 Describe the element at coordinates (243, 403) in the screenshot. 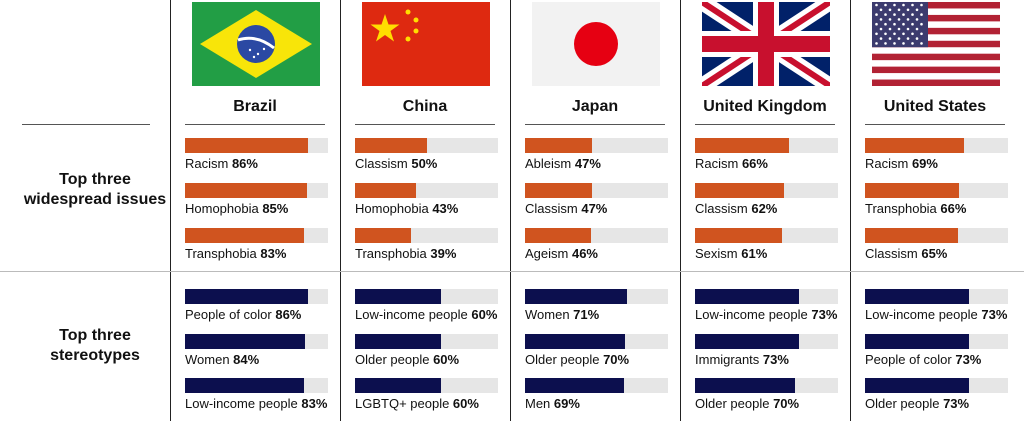

I see `bar-category-label: Low-income people` at that location.